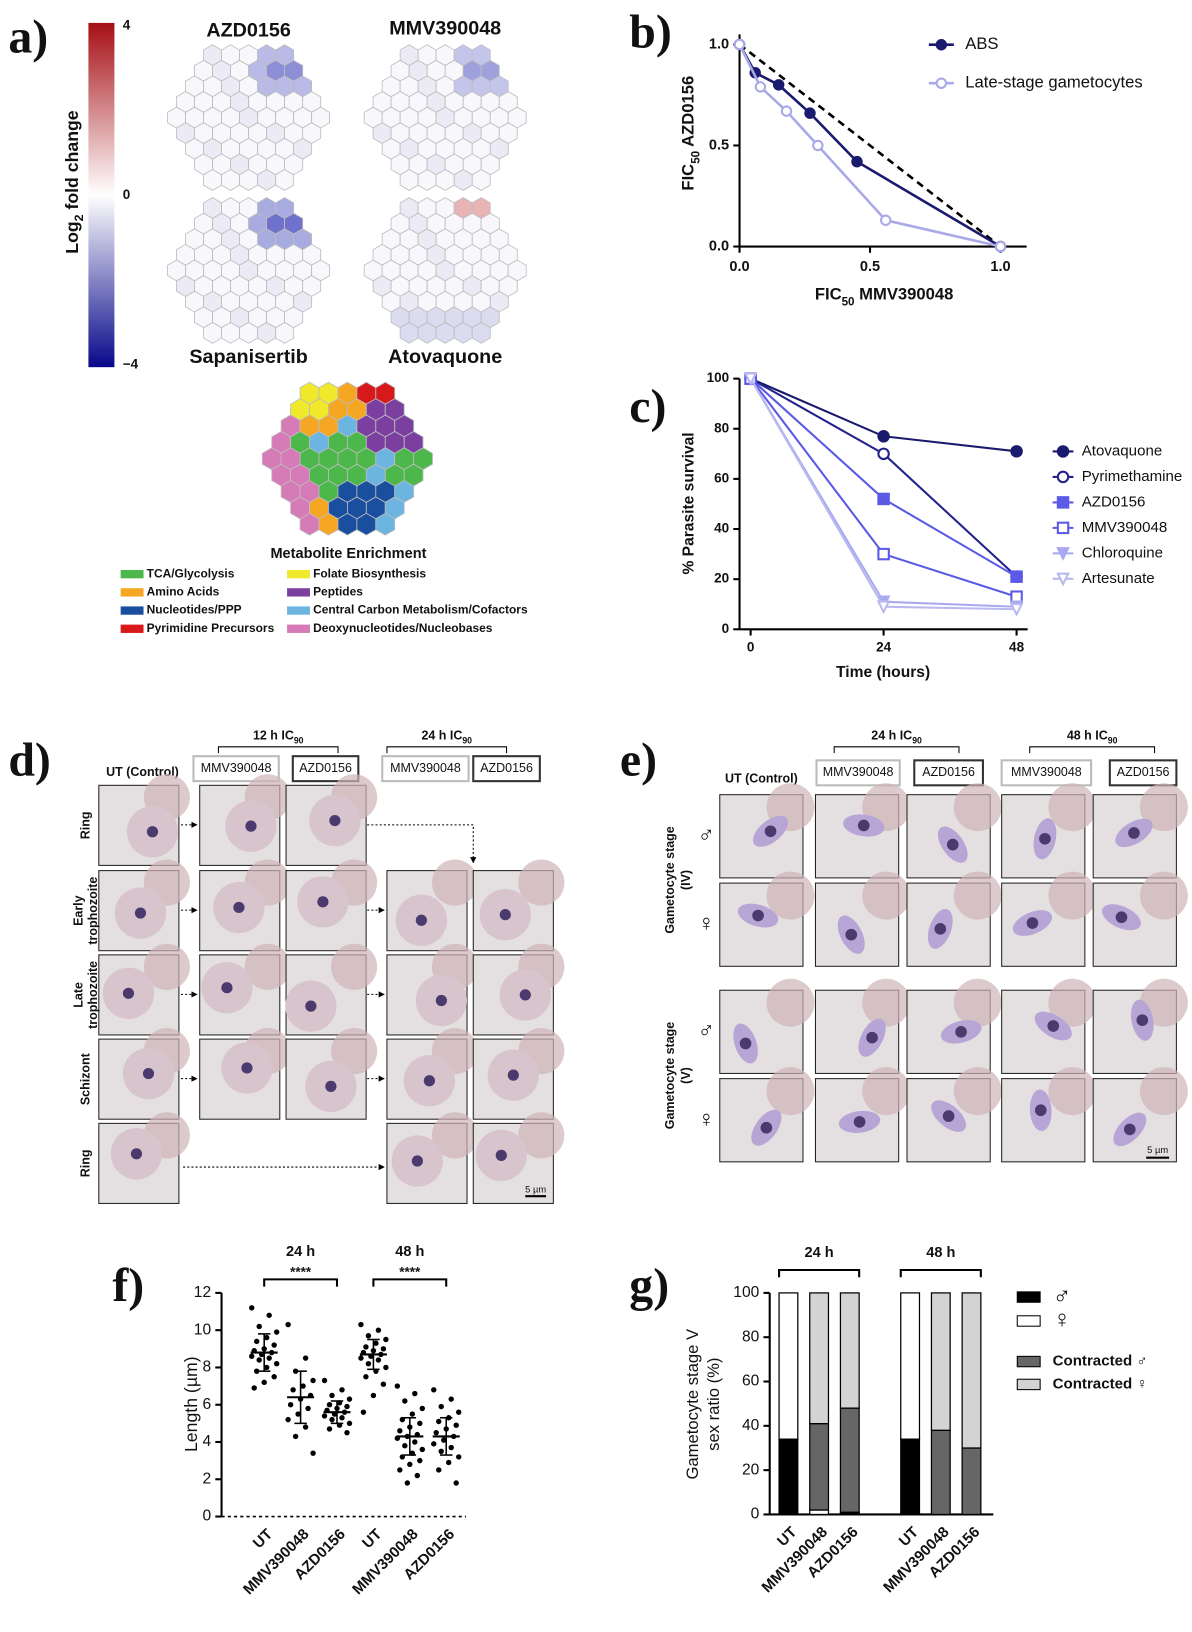 Image resolution: width=1192 pixels, height=1632 pixels. What do you see at coordinates (285, 332) in the screenshot?
I see `heatmap-hex` at bounding box center [285, 332].